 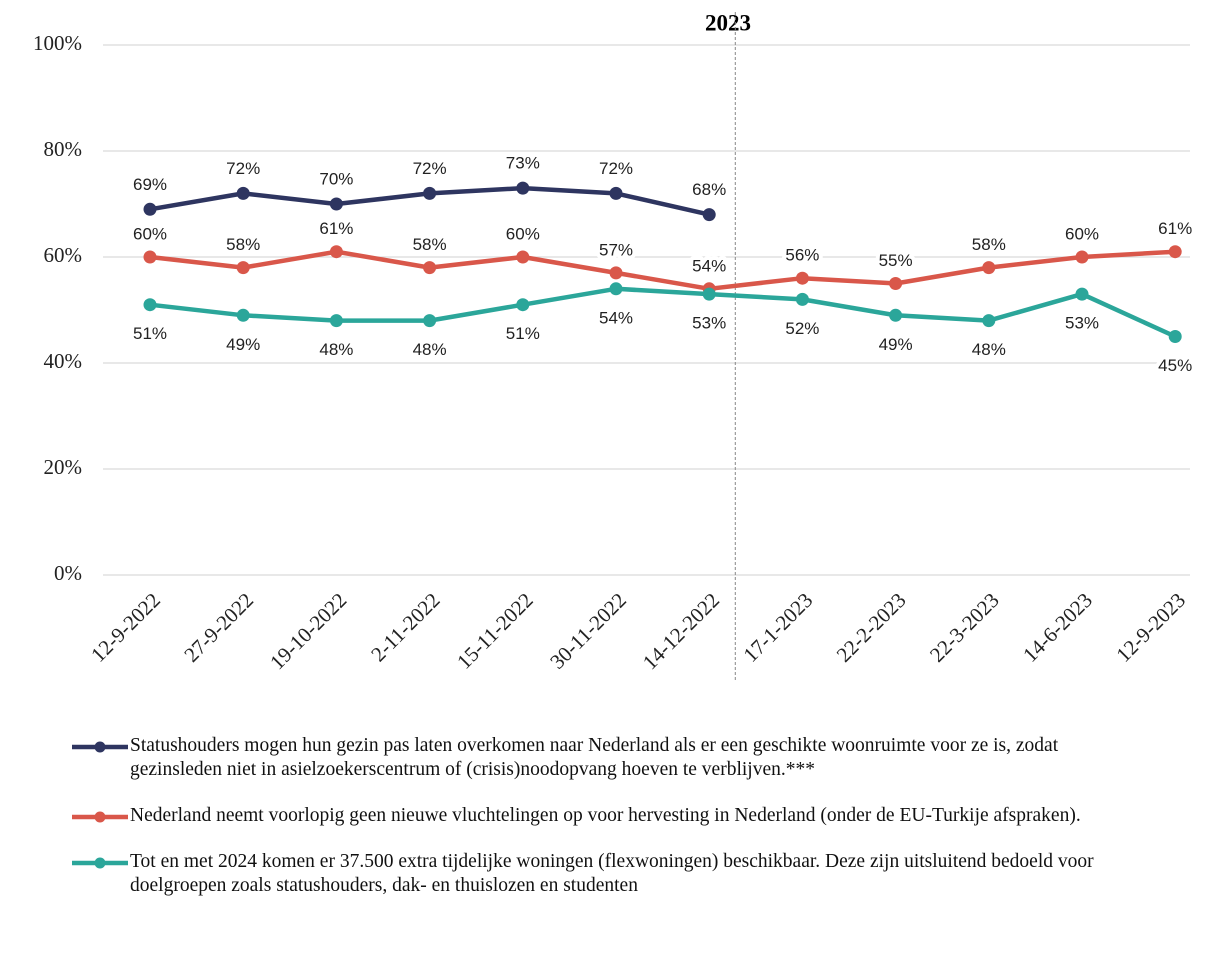 What do you see at coordinates (616, 249) in the screenshot?
I see `data-label: 57%` at bounding box center [616, 249].